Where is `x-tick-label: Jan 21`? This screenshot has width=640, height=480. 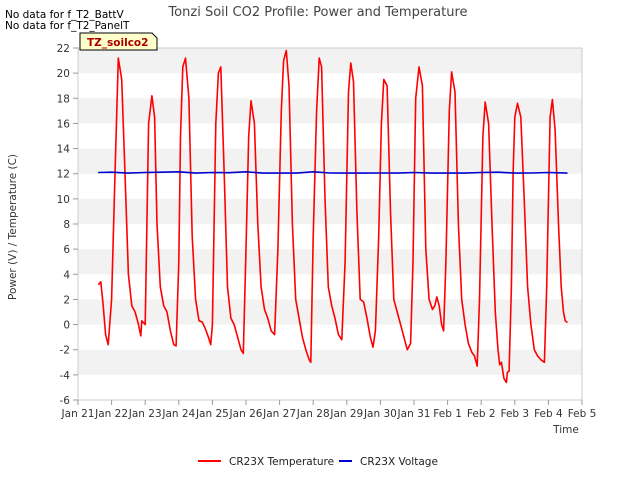
x-tick-label: Jan 21 is located at coordinates (78, 414).